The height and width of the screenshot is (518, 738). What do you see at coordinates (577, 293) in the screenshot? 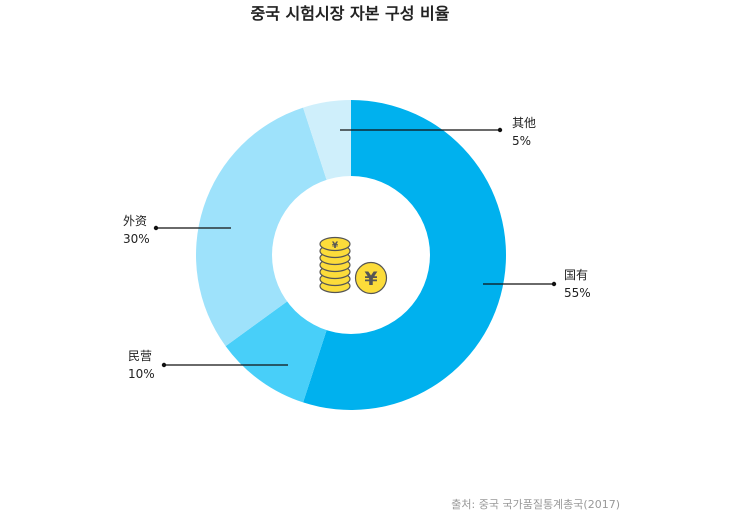
I see `label-state-value: 55%` at bounding box center [577, 293].